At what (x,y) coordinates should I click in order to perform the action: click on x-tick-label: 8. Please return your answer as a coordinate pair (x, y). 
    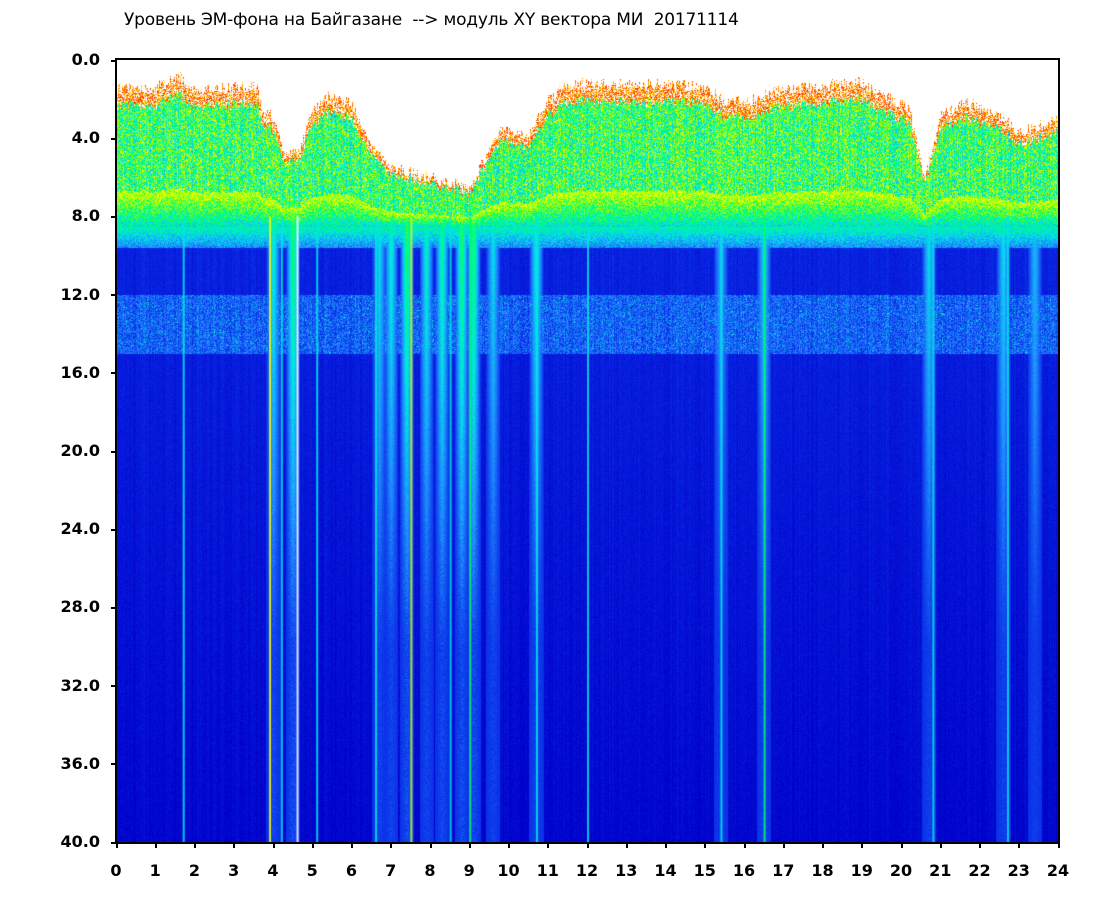
    Looking at the image, I should click on (430, 870).